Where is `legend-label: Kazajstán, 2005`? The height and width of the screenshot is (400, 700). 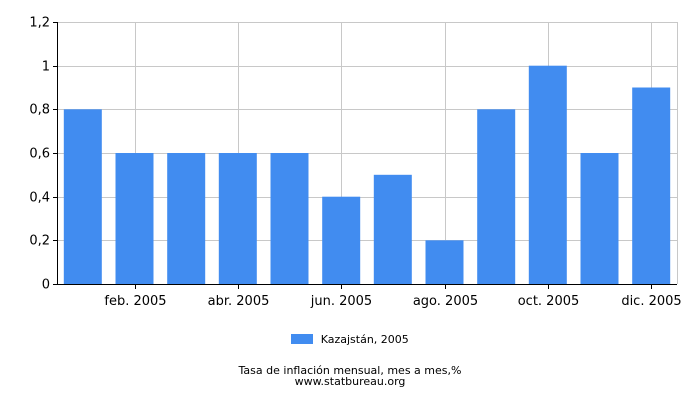 legend-label: Kazajstán, 2005 is located at coordinates (364, 339).